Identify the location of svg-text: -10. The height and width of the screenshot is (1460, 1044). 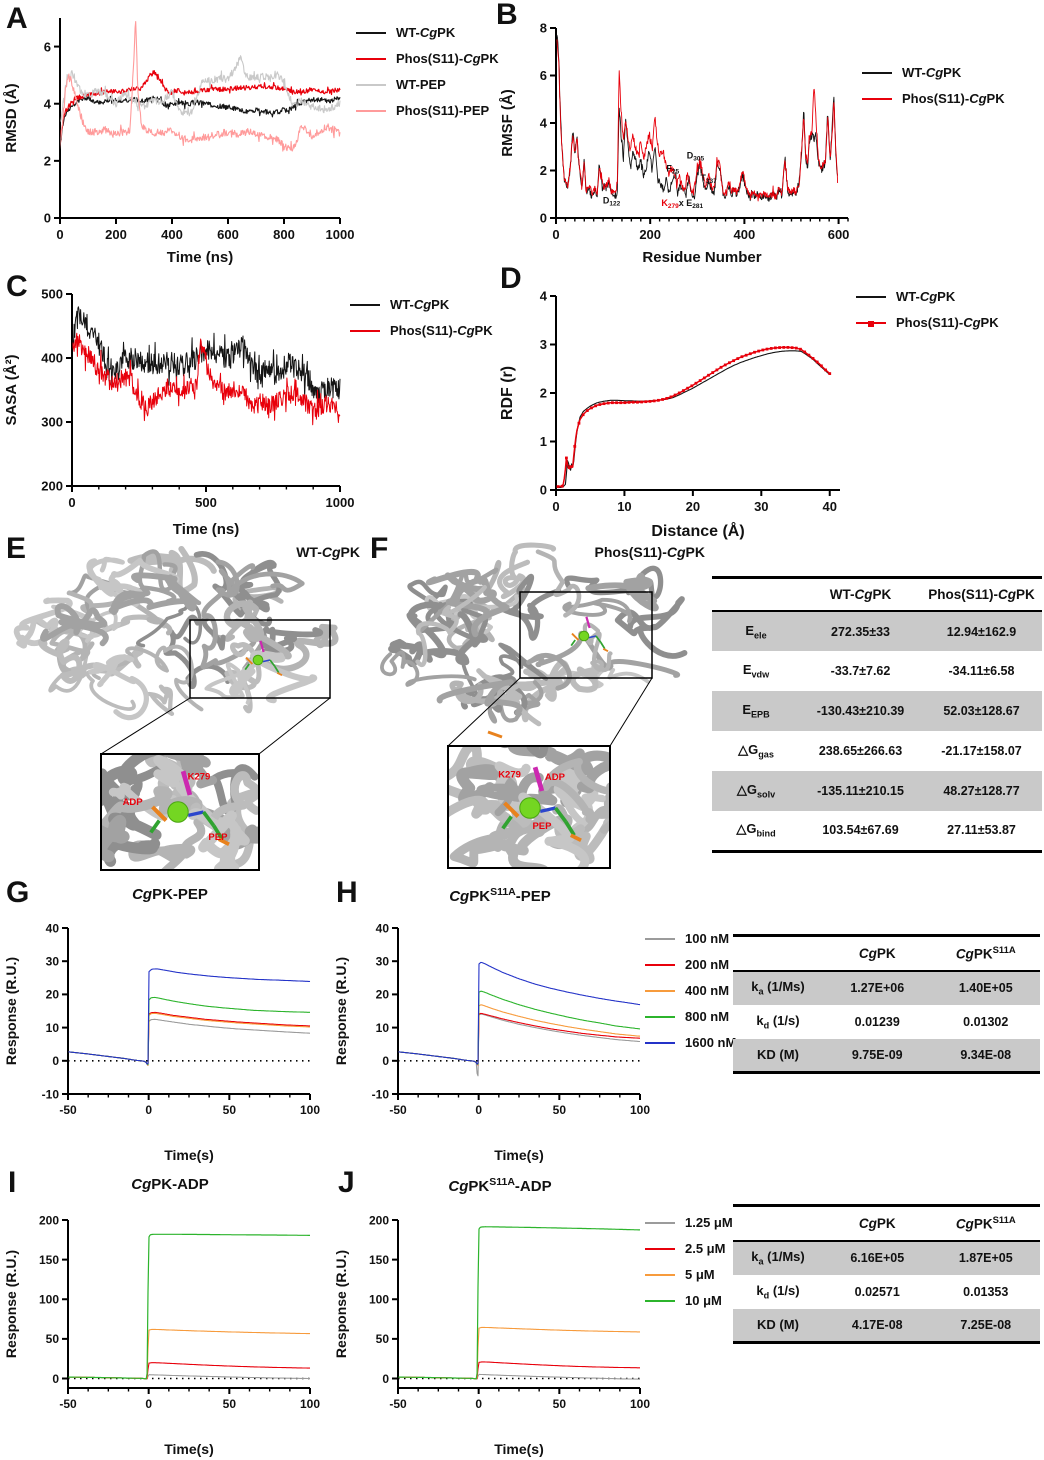
(381, 1094).